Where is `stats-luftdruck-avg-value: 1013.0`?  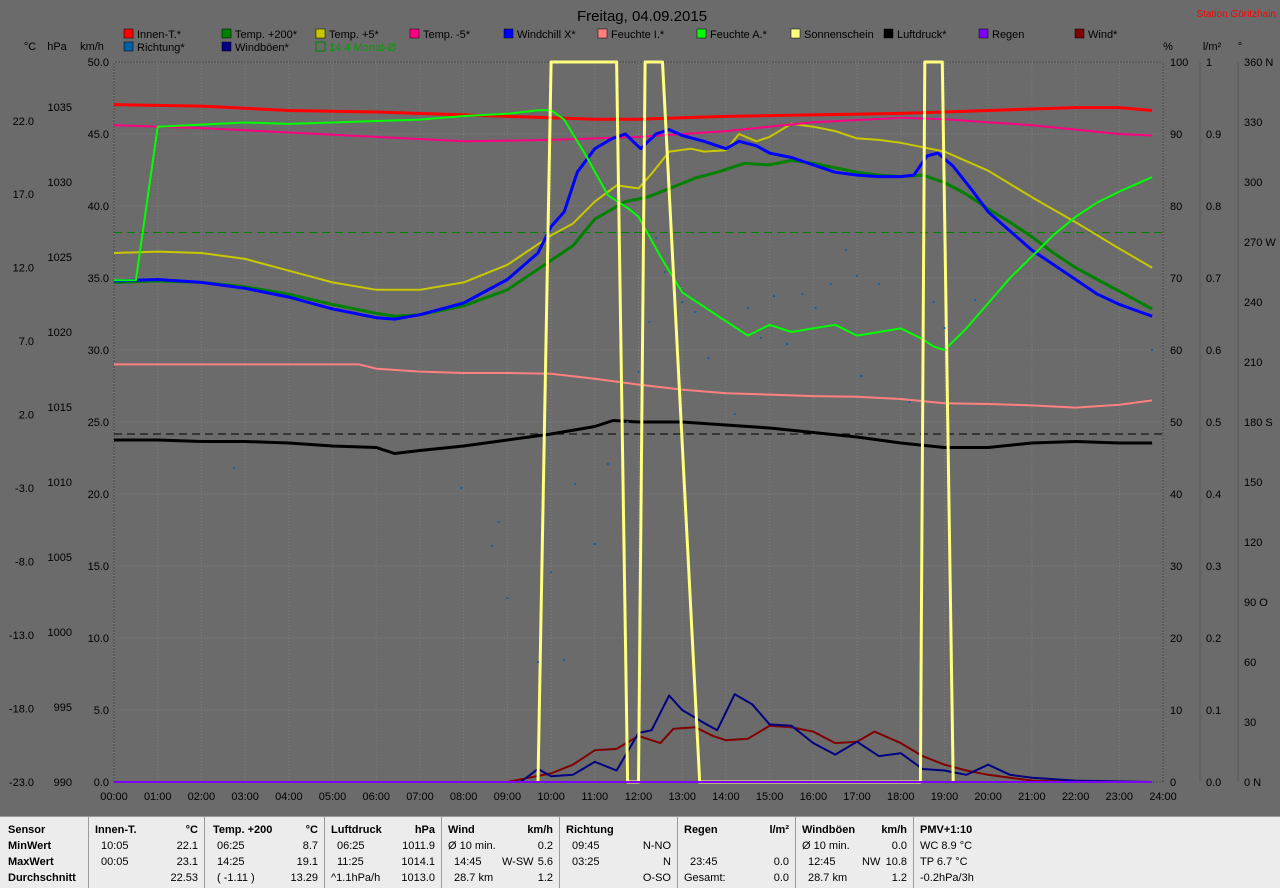
stats-luftdruck-avg-value: 1013.0 is located at coordinates (418, 878).